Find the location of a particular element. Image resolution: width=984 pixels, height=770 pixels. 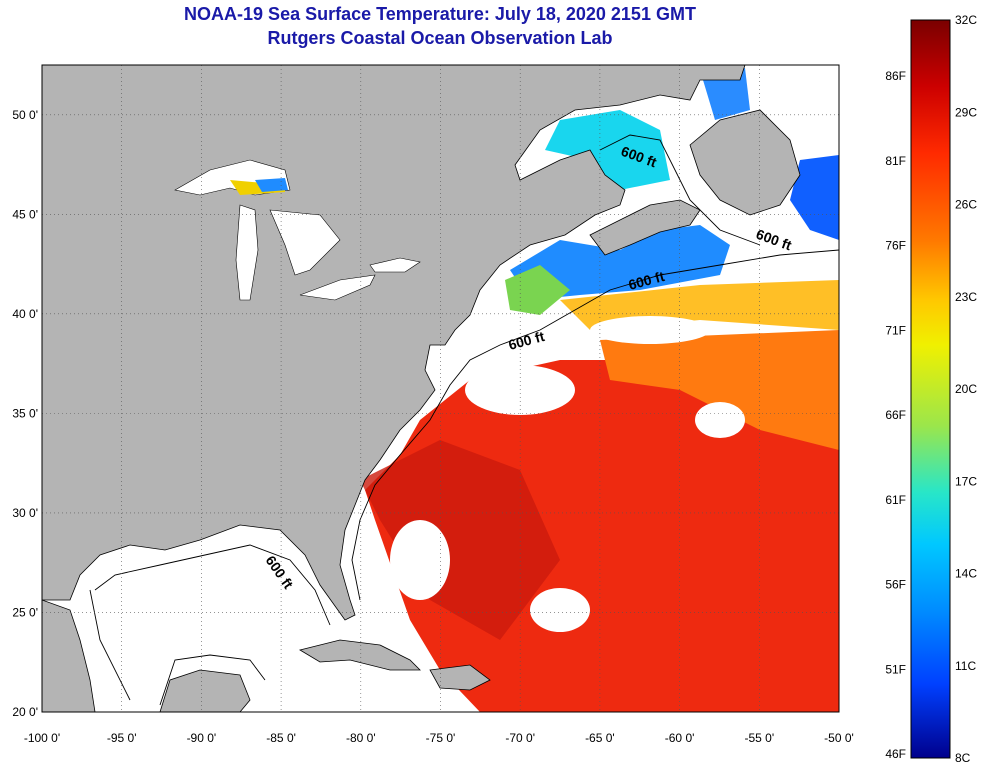

colorbar-celsius-label: 11C is located at coordinates (965, 666).